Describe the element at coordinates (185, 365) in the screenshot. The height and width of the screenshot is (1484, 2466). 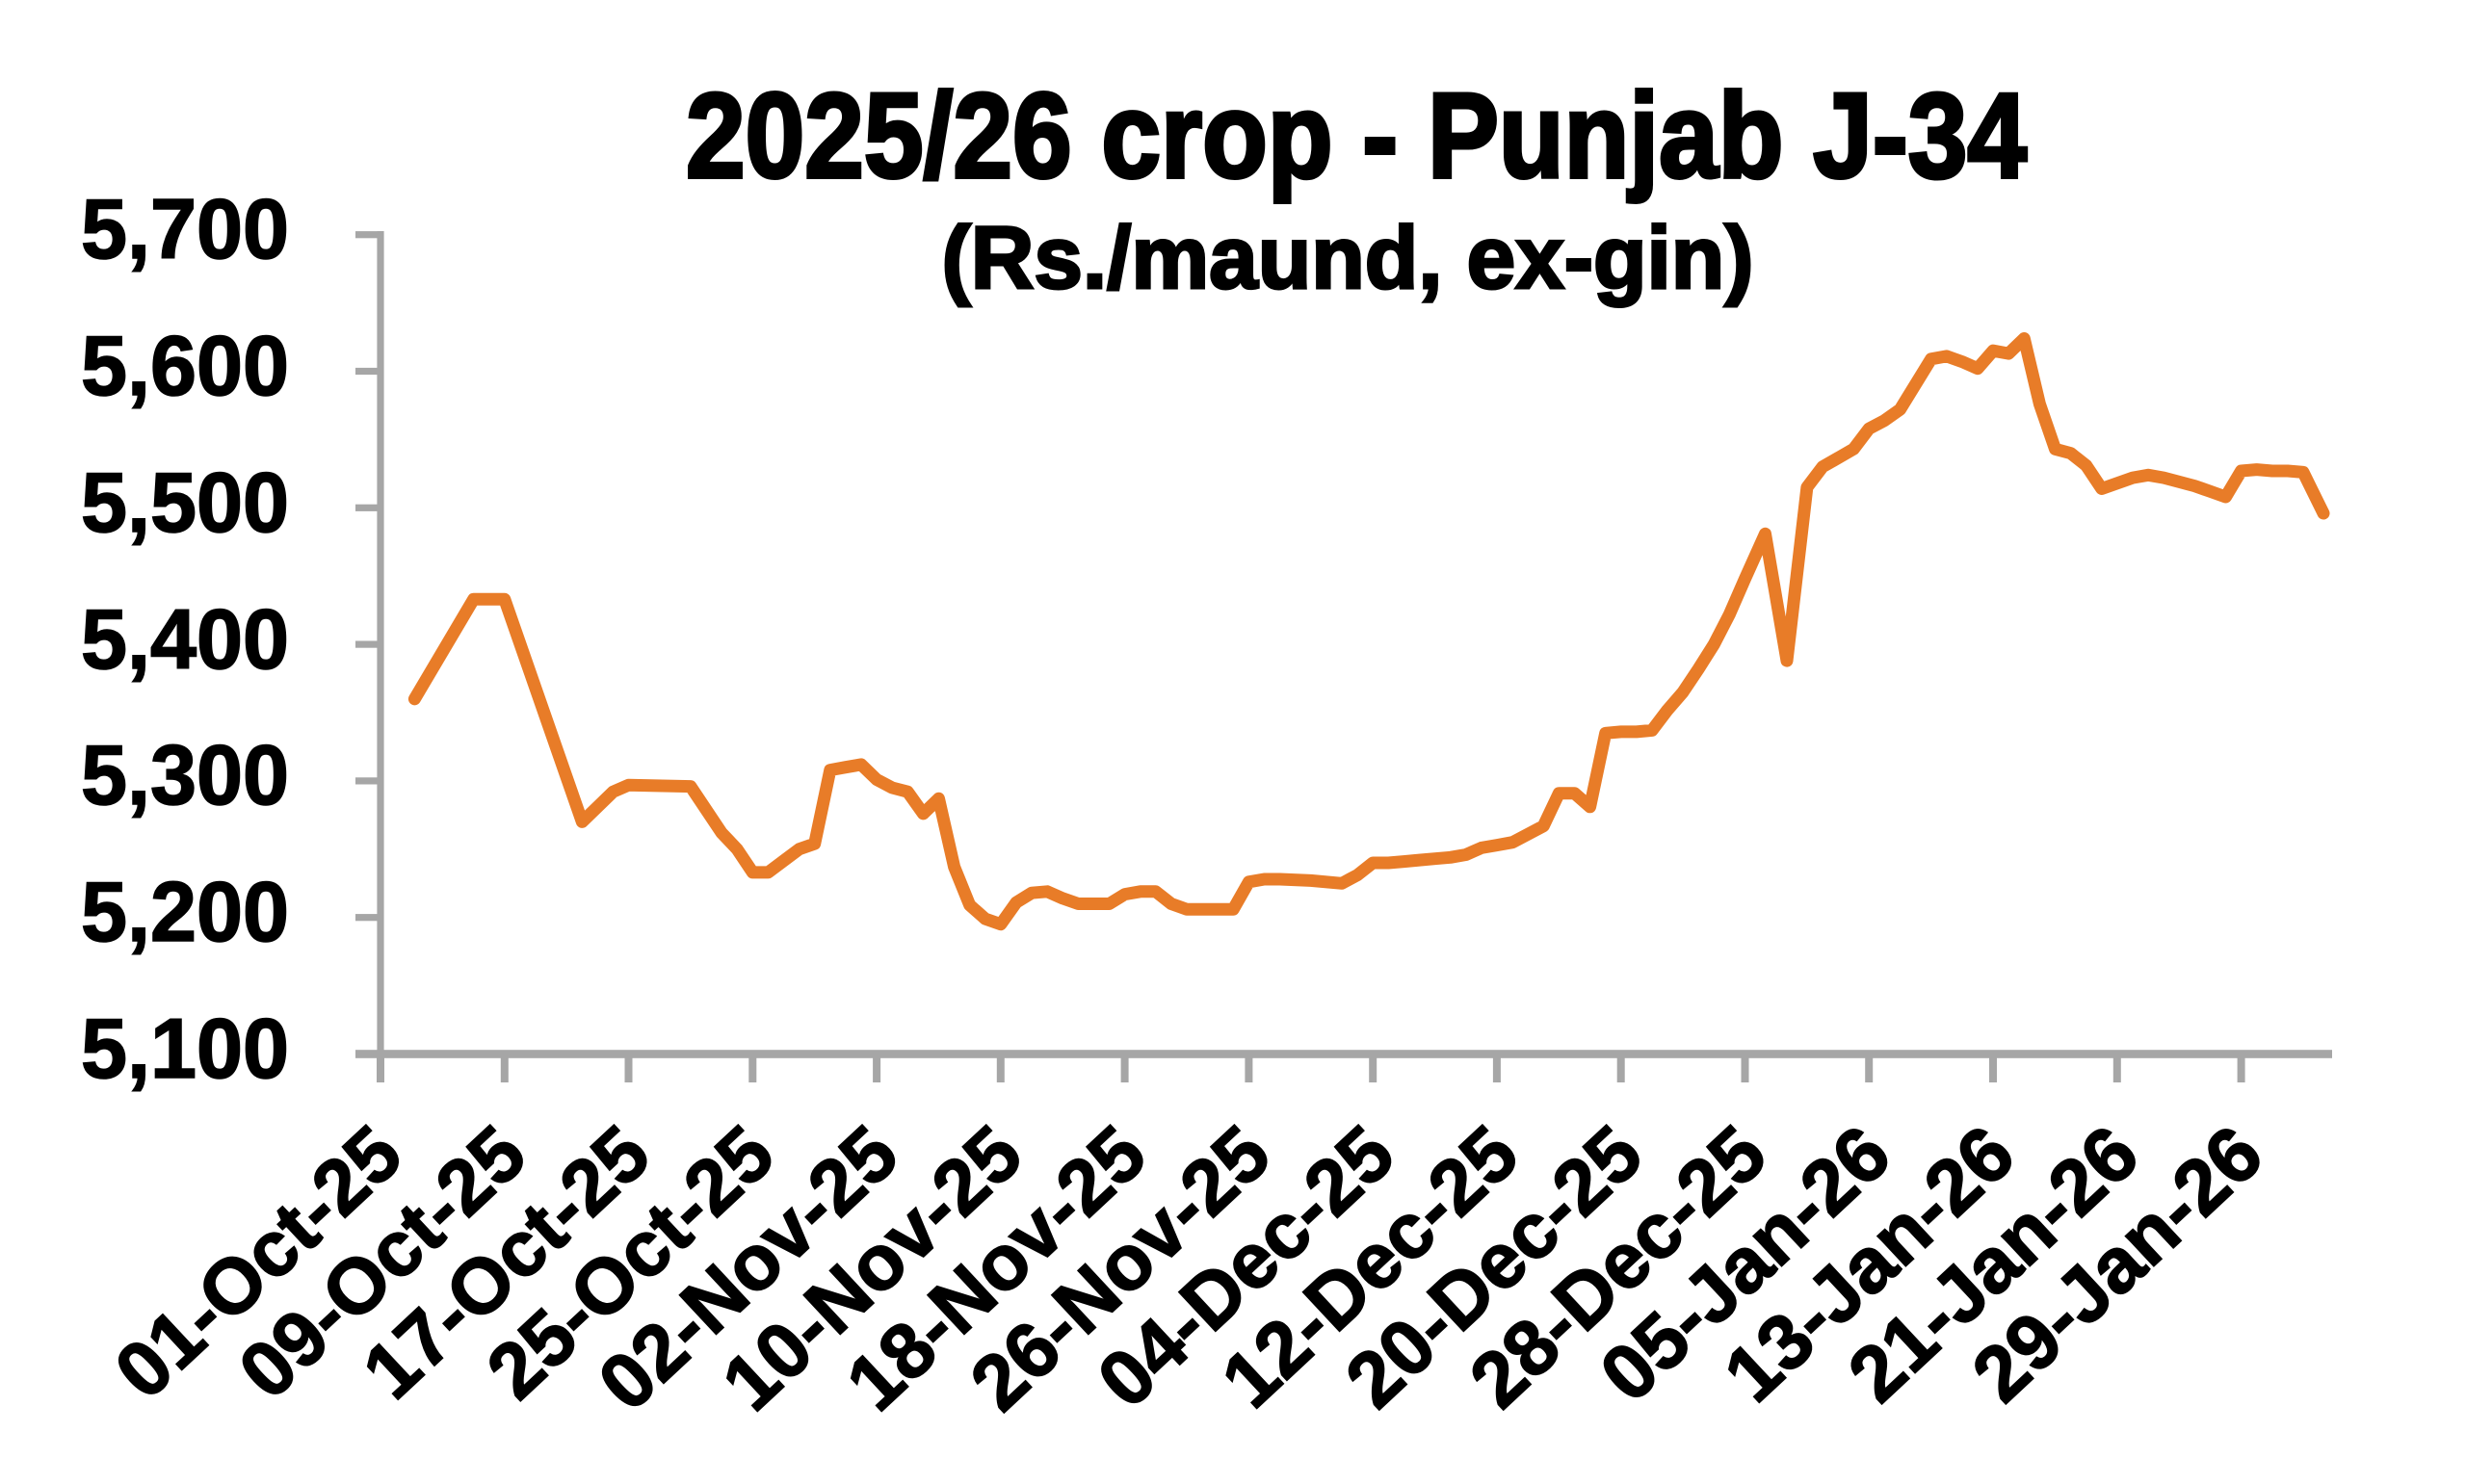
I see `svg-text: 5,600` at that location.